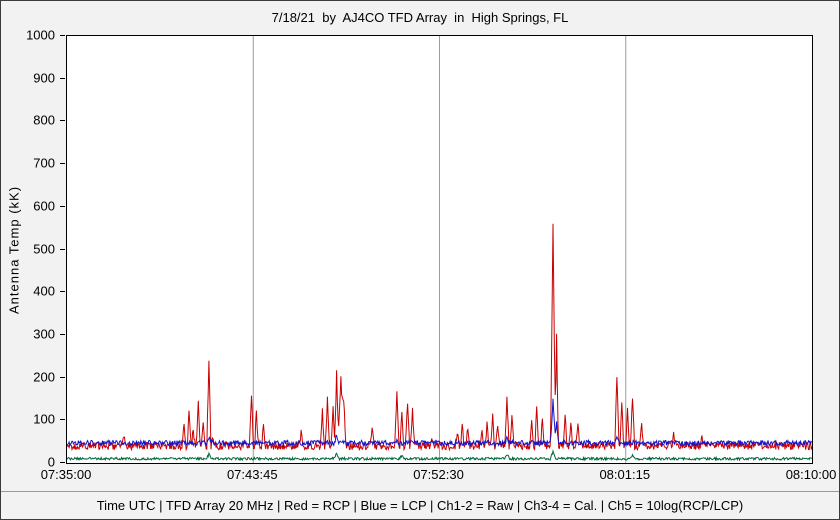 This screenshot has width=840, height=520. What do you see at coordinates (51, 462) in the screenshot?
I see `y-tick-label-0: 0` at bounding box center [51, 462].